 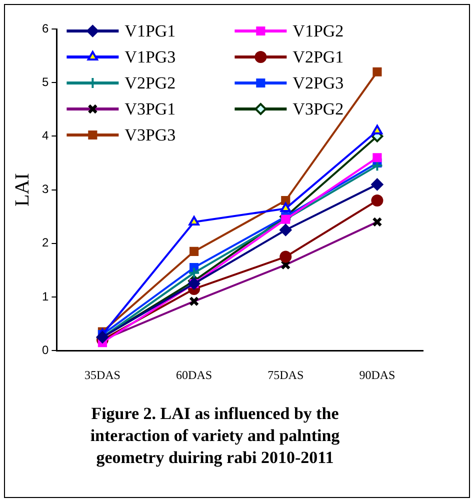 What do you see at coordinates (215, 436) in the screenshot?
I see `caption: Figure 2. LAI as influenced by the interaction of variety and palnting geometry duiring rabi 2010-2011` at bounding box center [215, 436].